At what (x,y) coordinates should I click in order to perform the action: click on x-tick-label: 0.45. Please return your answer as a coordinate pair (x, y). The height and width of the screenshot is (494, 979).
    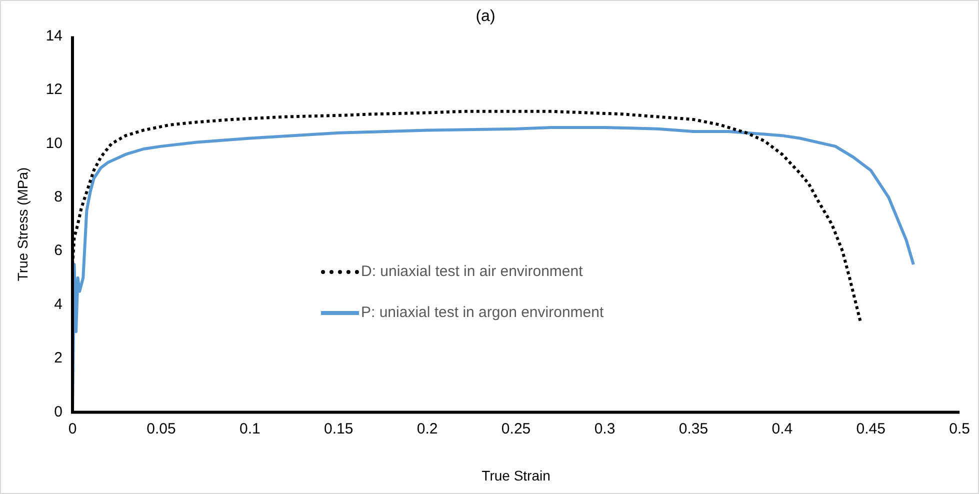
    Looking at the image, I should click on (871, 429).